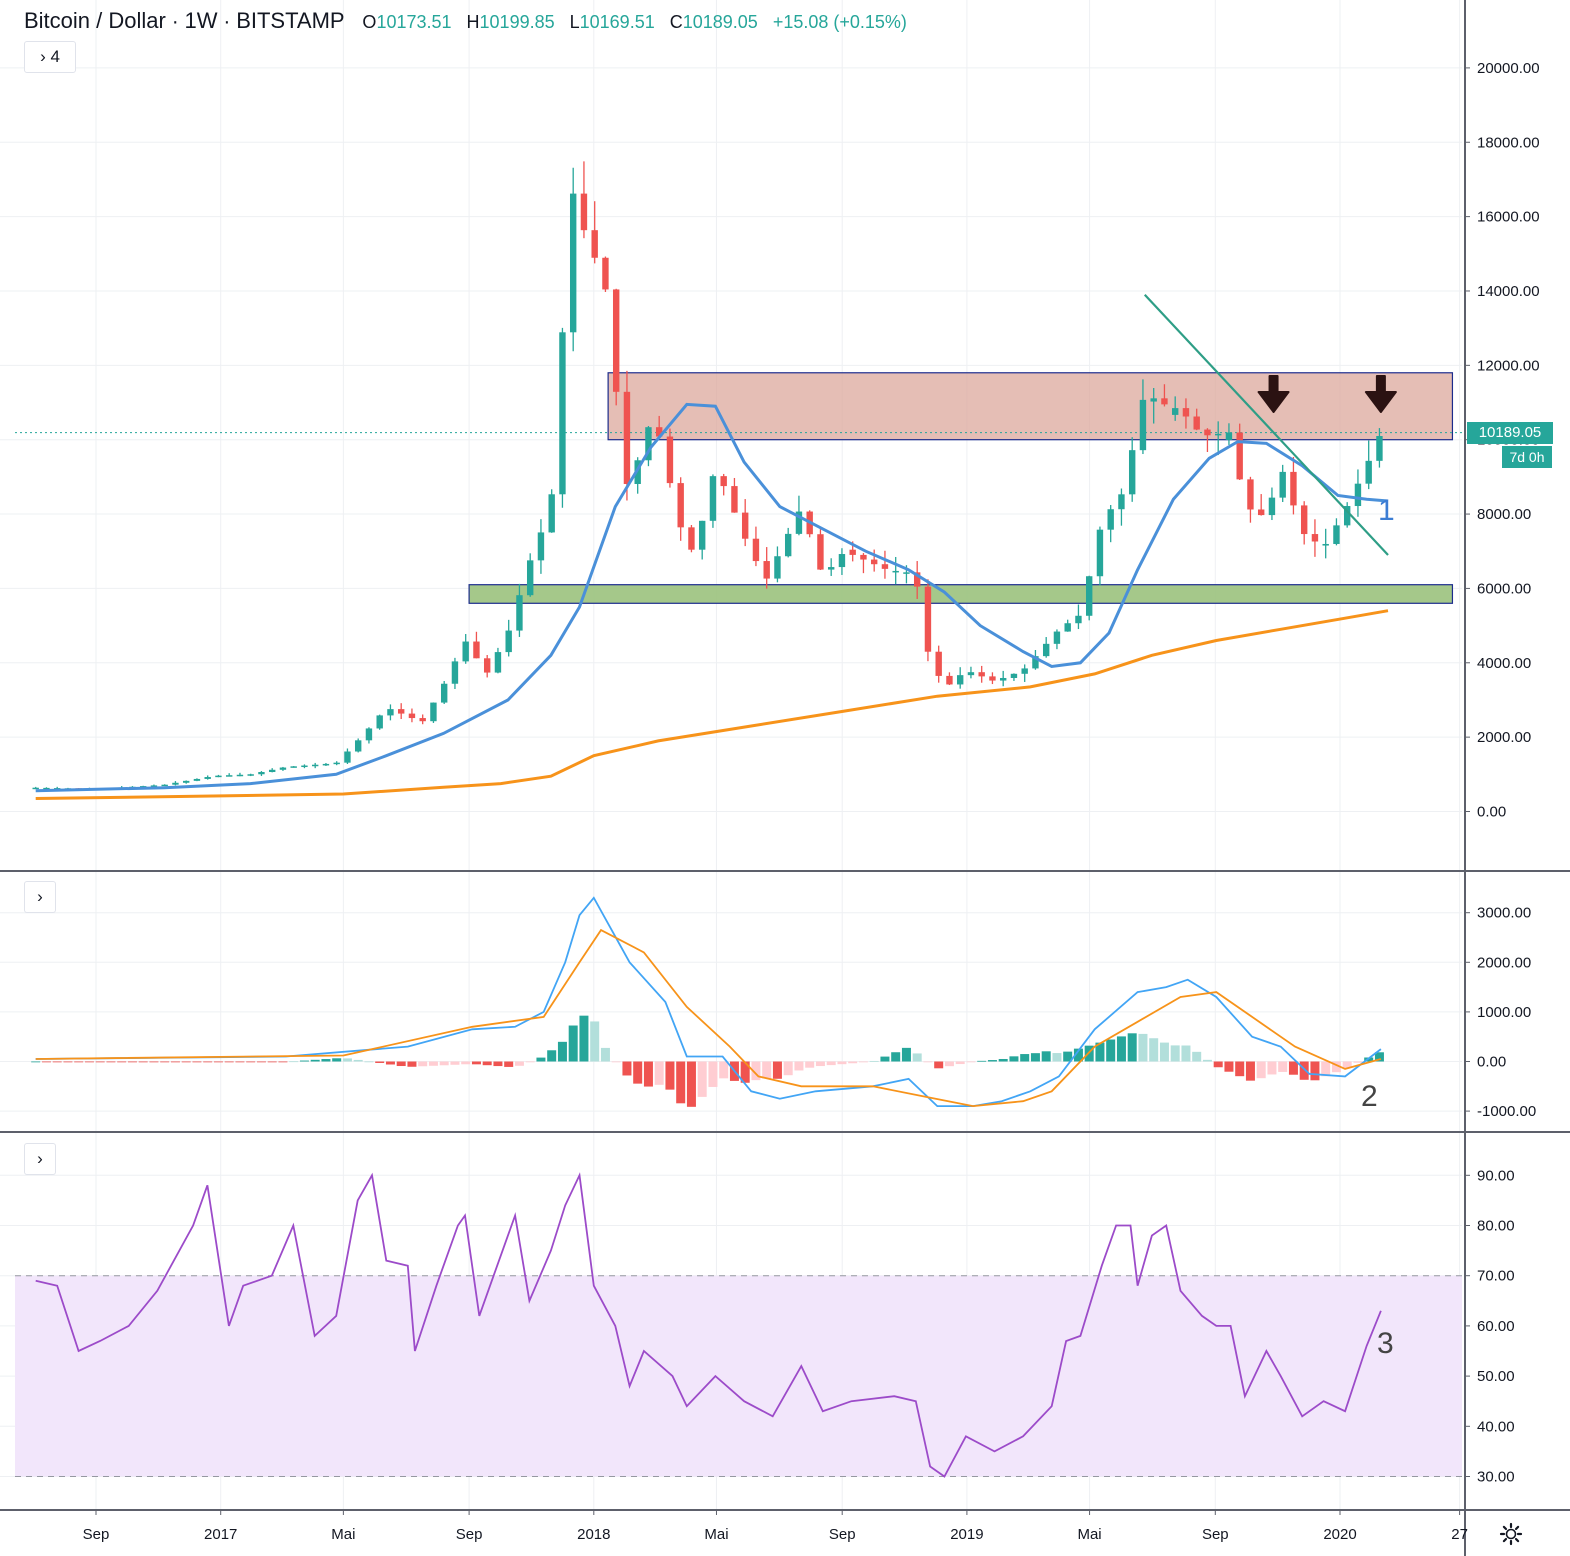 The height and width of the screenshot is (1556, 1570). What do you see at coordinates (95, 20) in the screenshot?
I see `symbol-name: Bitcoin / Dollar` at bounding box center [95, 20].